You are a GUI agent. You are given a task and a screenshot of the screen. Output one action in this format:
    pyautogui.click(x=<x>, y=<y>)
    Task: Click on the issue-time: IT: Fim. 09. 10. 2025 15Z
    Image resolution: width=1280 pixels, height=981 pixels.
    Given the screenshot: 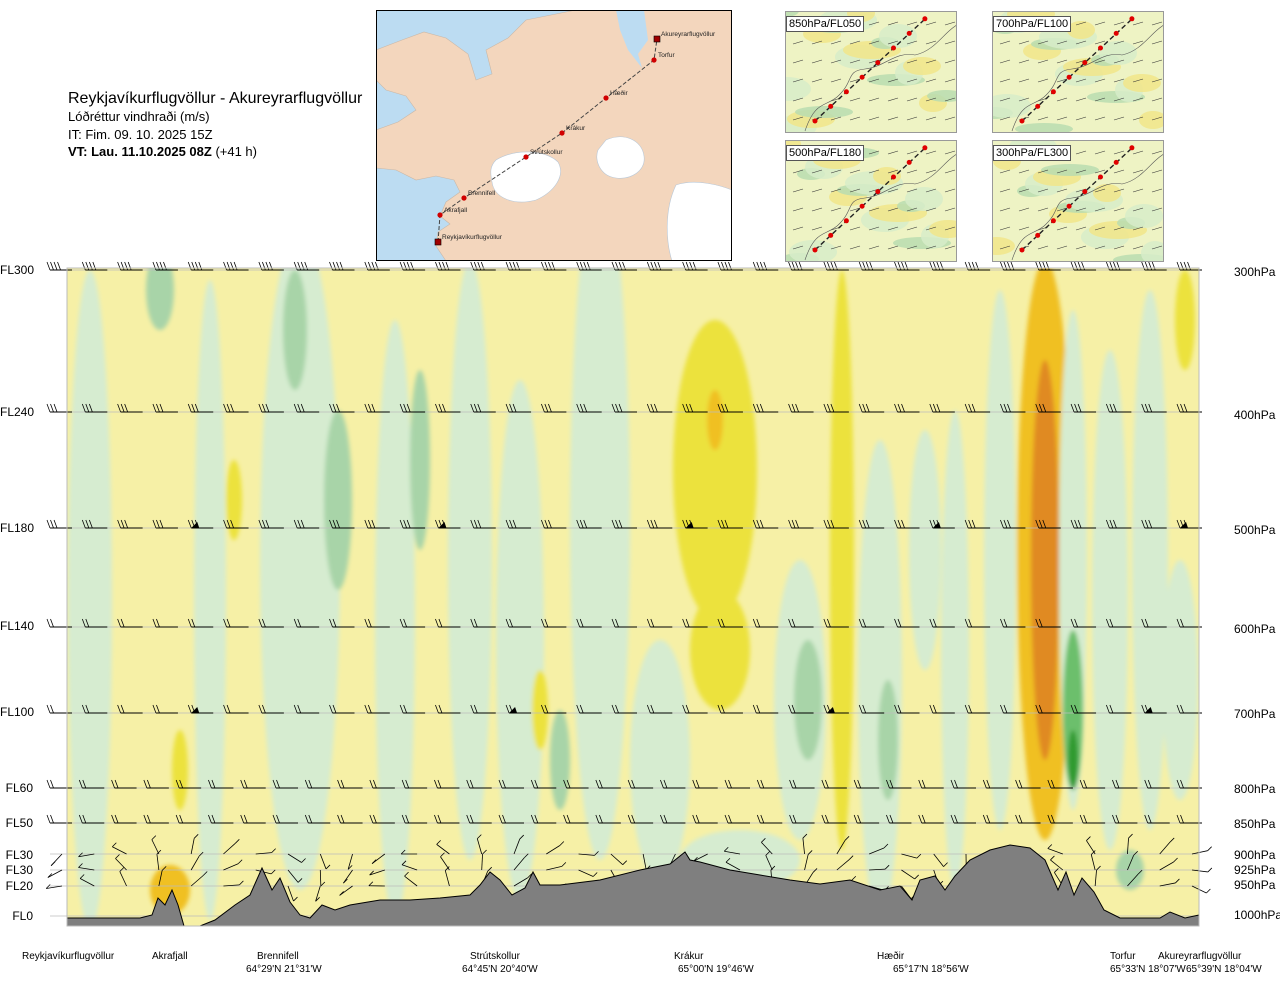 What is the action you would take?
    pyautogui.click(x=140, y=134)
    